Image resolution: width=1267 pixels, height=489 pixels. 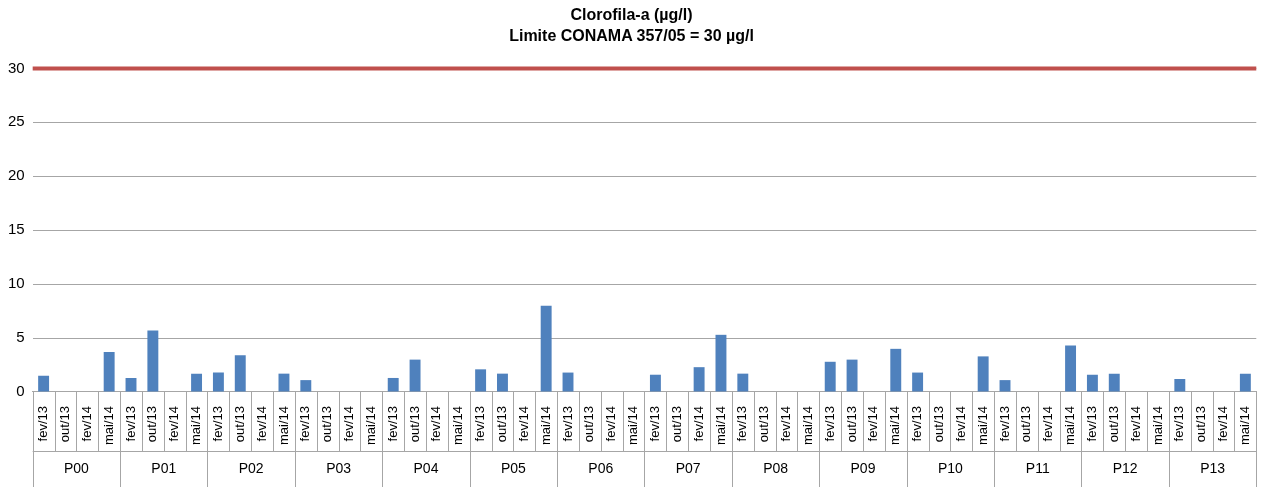 I want to click on text: P07, so click(x=688, y=467).